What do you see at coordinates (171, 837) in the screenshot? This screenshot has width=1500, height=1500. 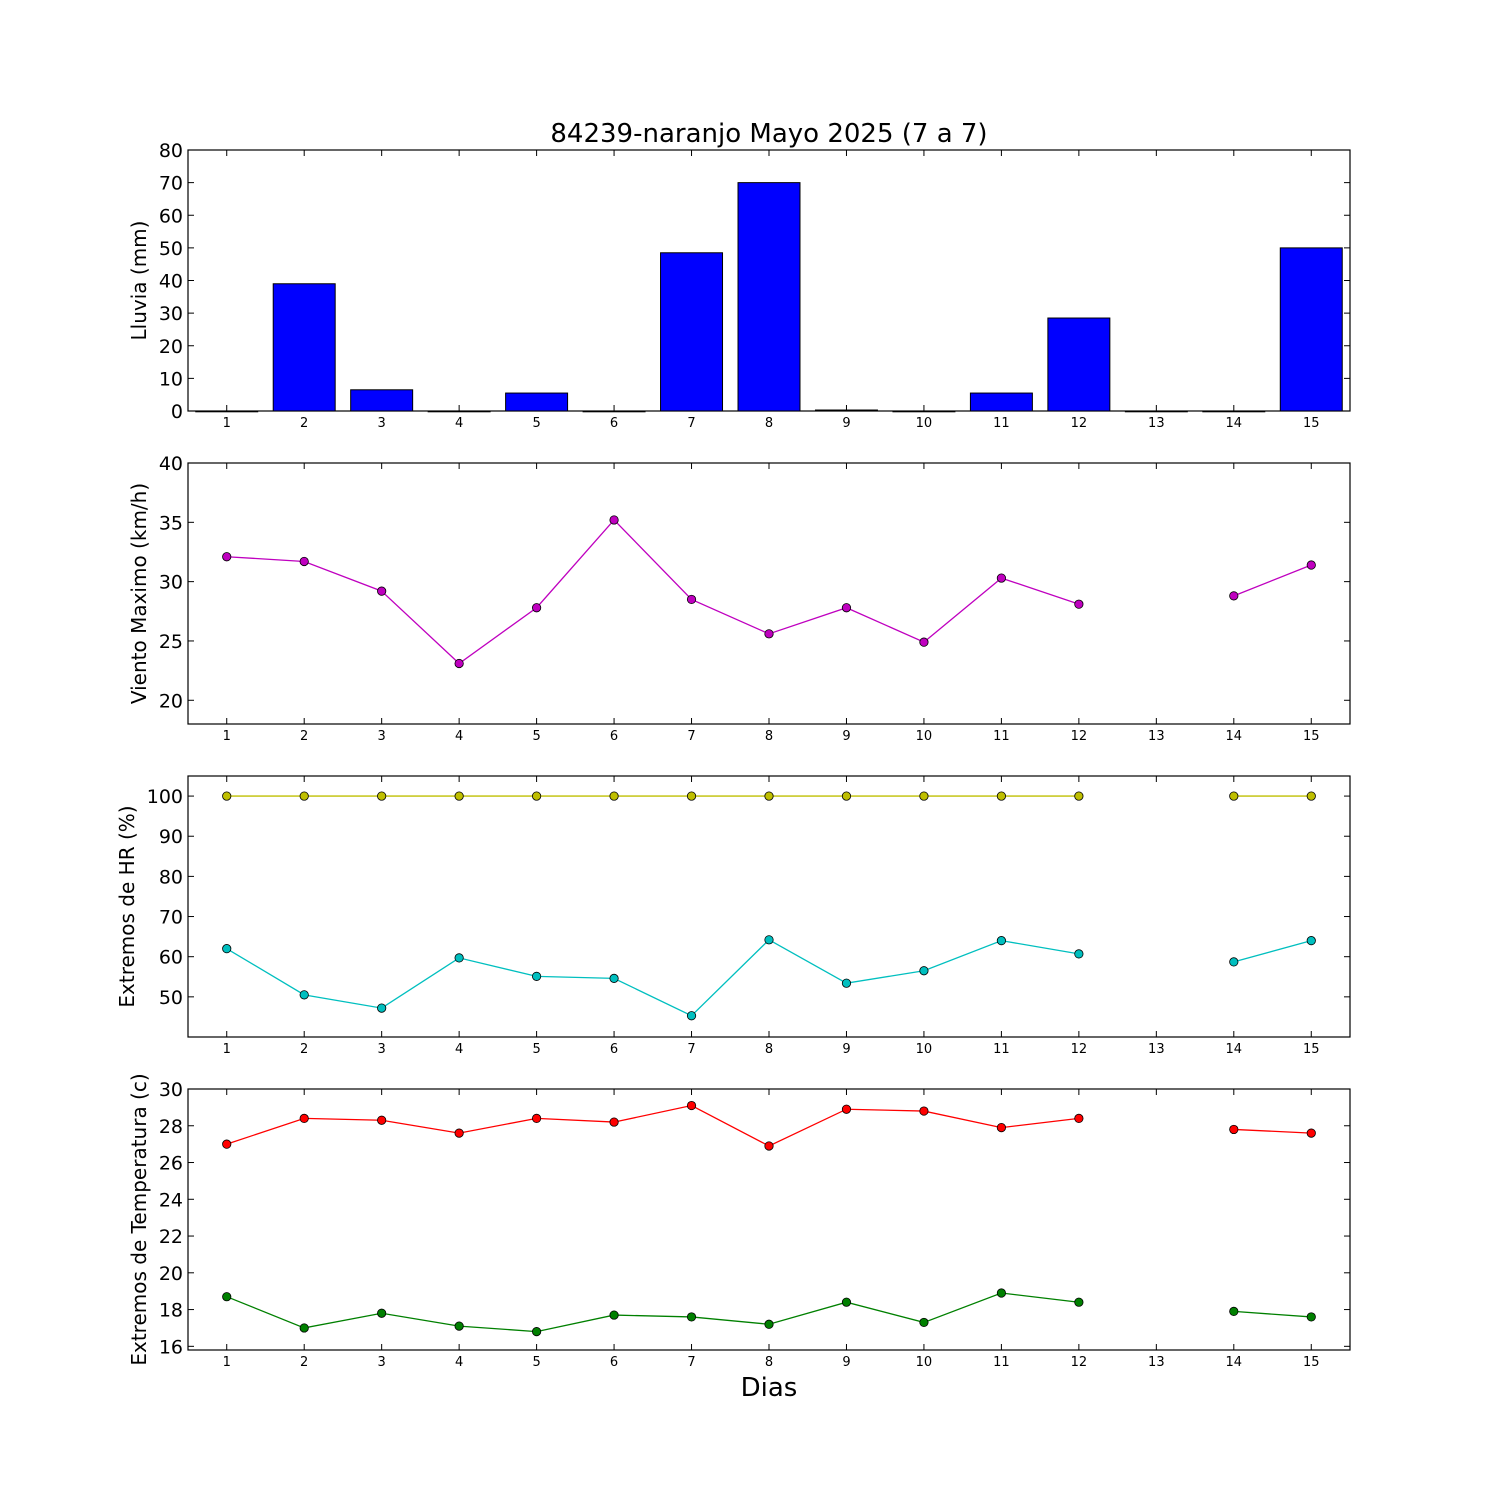 I see `y-tick-label: 90` at bounding box center [171, 837].